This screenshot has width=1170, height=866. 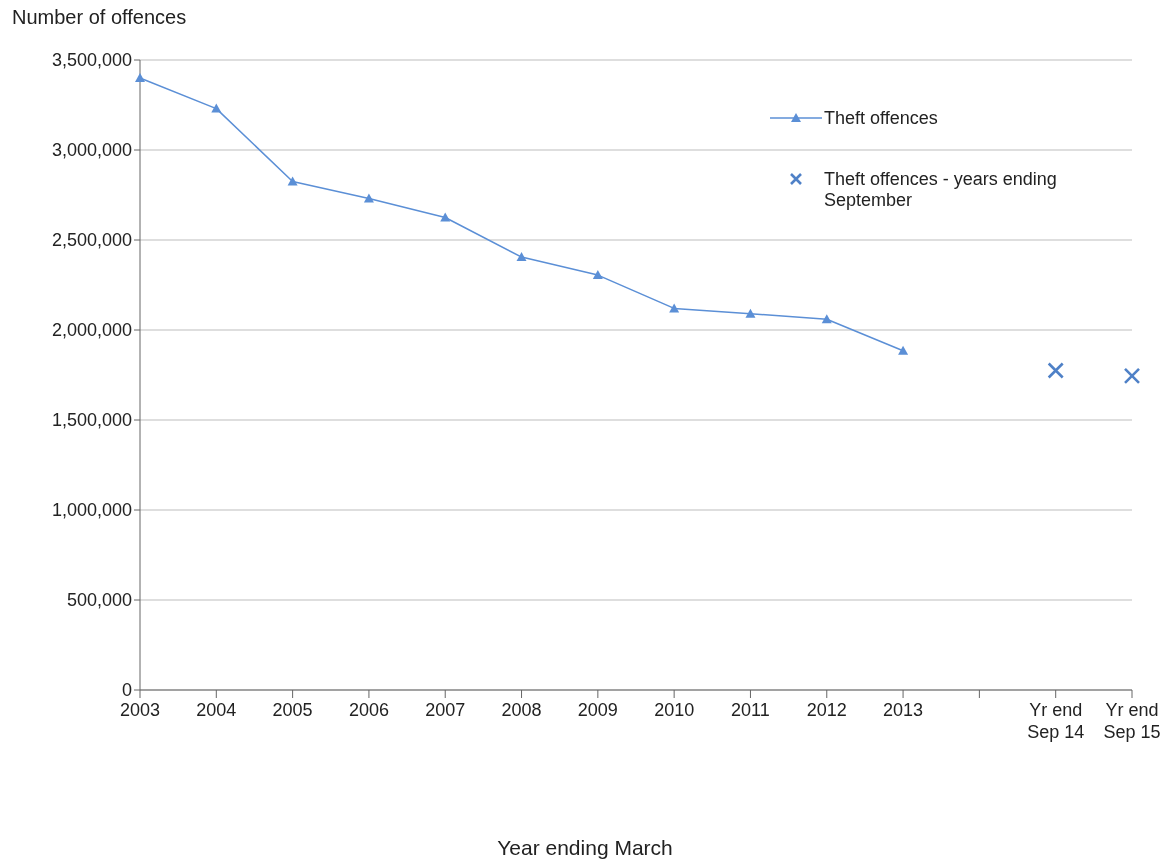 I want to click on x-tick-label: 2007, so click(x=445, y=710).